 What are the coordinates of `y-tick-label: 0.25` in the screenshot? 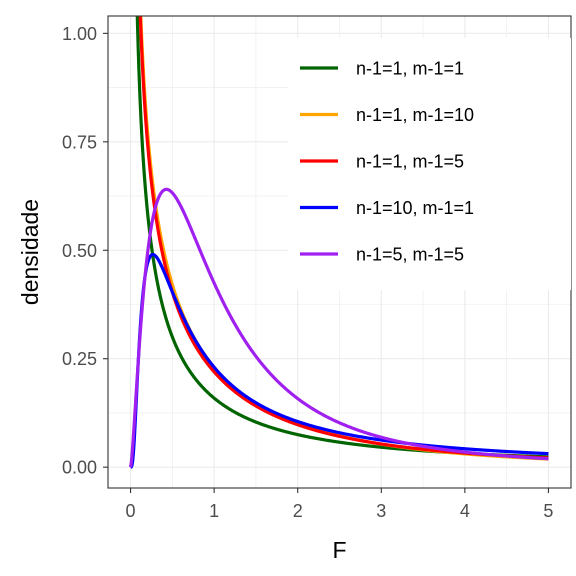 It's located at (79, 359).